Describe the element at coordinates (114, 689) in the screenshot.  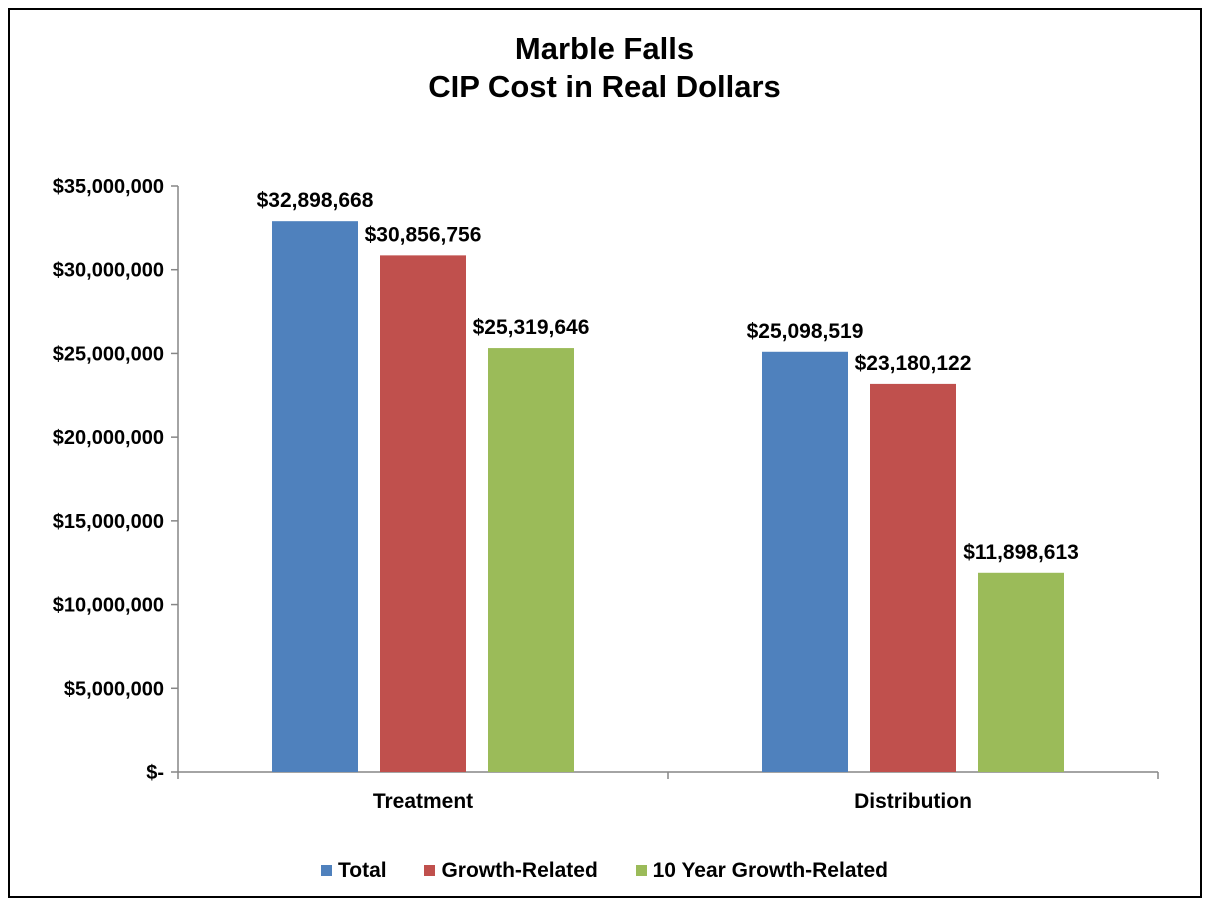
I see `y-tick-label: $5,000,000` at that location.